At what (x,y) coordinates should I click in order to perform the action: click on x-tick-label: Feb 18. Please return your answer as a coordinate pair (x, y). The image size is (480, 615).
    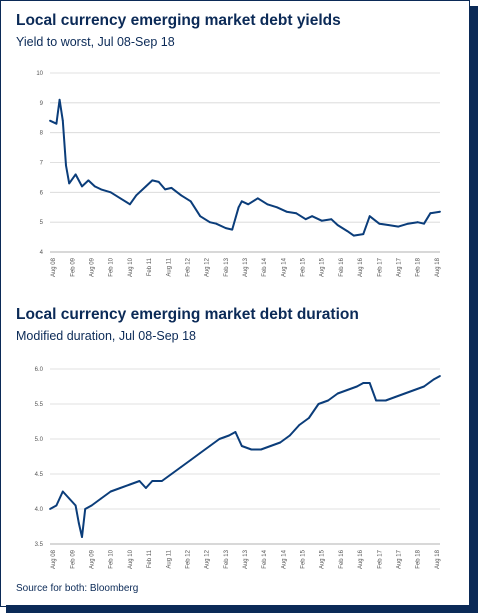
    Looking at the image, I should click on (419, 266).